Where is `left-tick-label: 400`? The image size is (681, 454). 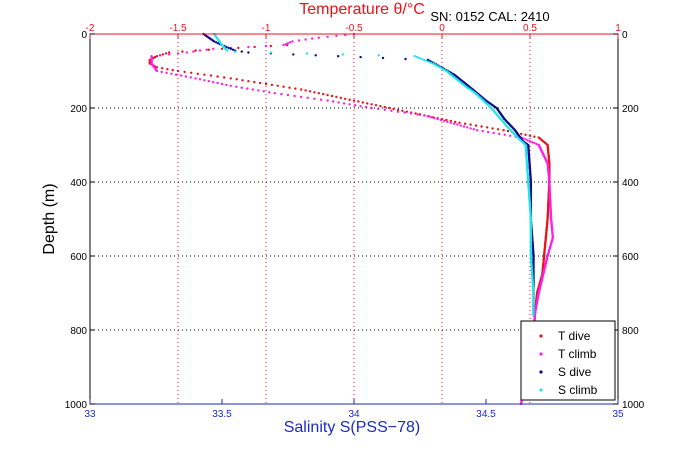 left-tick-label: 400 is located at coordinates (78, 183).